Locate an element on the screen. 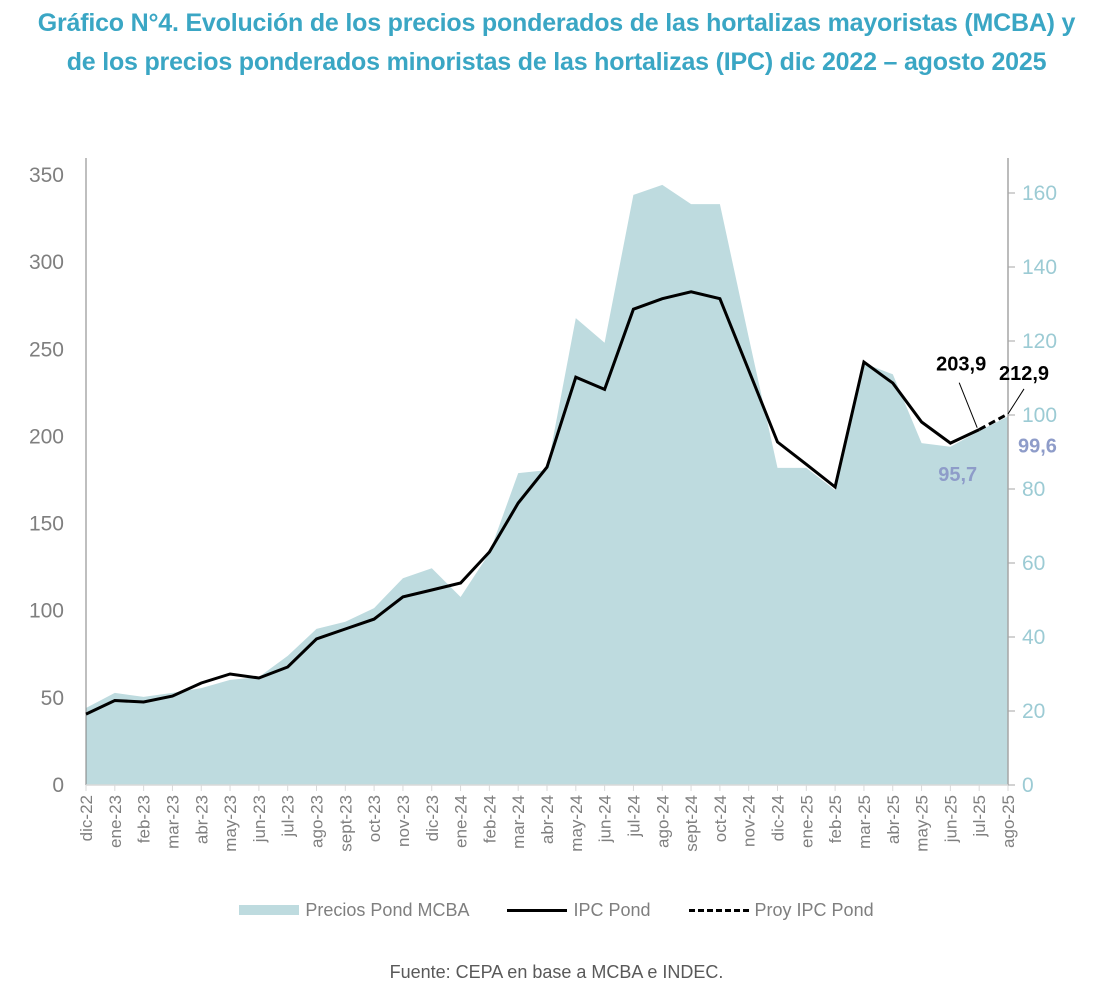 This screenshot has height=988, width=1113. legend-item-mcba: Precios Pond MCBA is located at coordinates (354, 910).